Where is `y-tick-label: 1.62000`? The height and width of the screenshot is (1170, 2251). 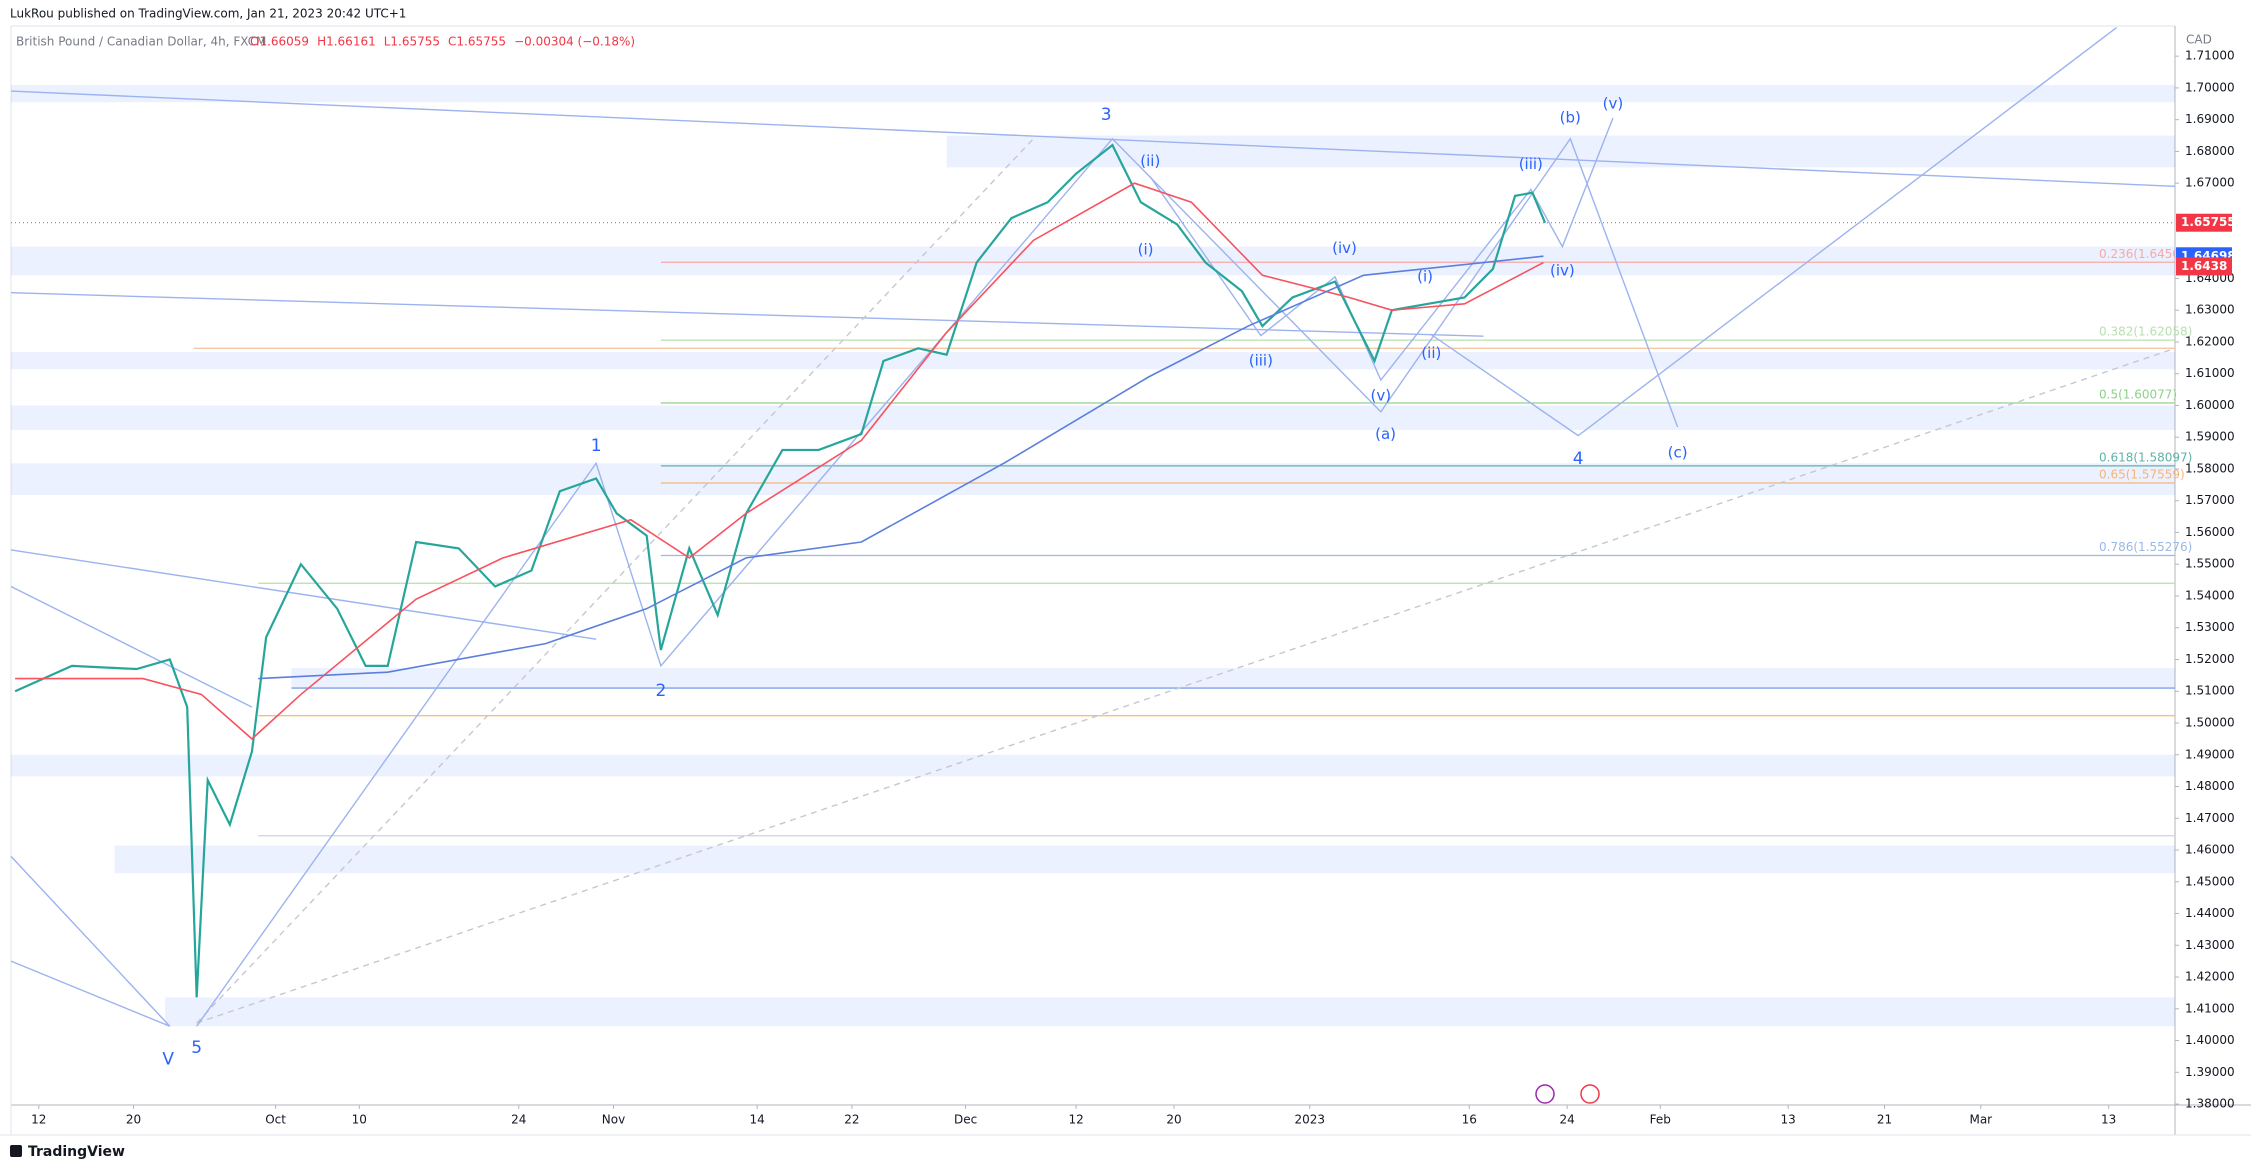 y-tick-label: 1.62000 is located at coordinates (2210, 341).